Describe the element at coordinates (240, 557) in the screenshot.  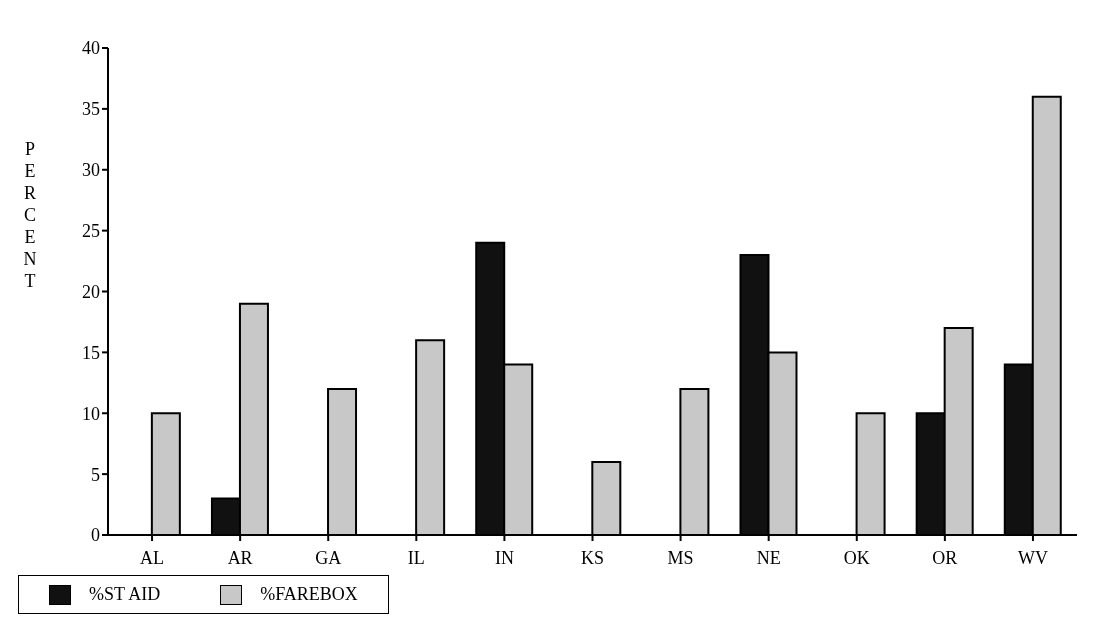
I see `x-tick-label: AR` at that location.